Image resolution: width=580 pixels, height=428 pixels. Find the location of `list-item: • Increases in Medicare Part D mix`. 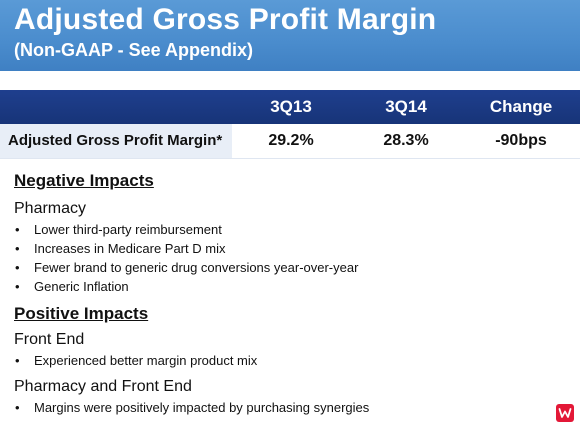

list-item: • Increases in Medicare Part D mix is located at coordinates (186, 248).